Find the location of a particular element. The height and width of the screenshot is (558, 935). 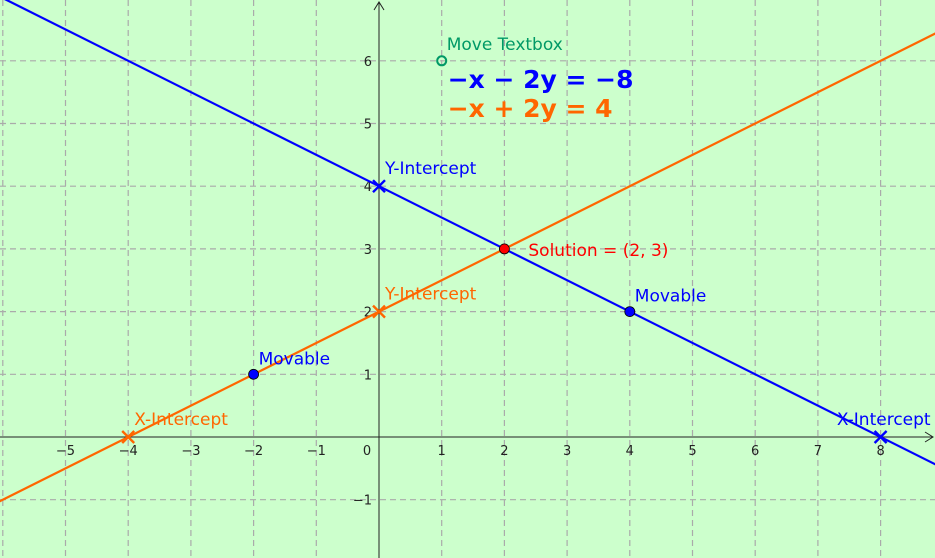

x-tick-label: −4 is located at coordinates (128, 451).